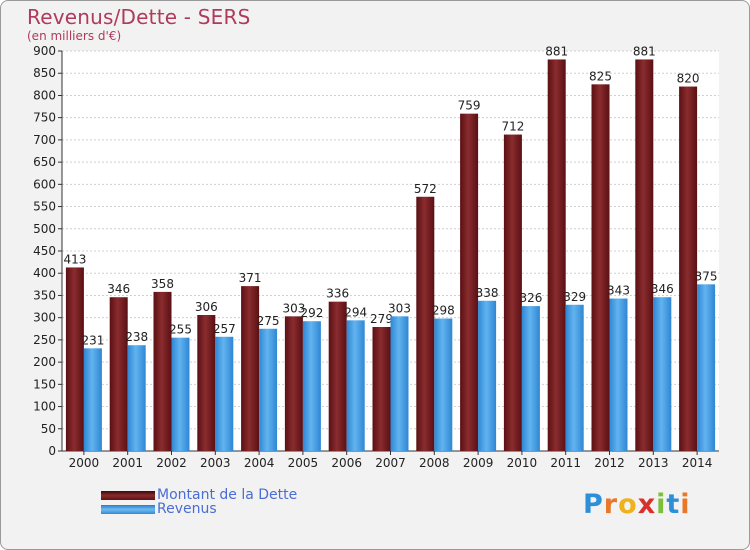 The height and width of the screenshot is (550, 750). What do you see at coordinates (224, 329) in the screenshot?
I see `data-label-revenue: 257` at bounding box center [224, 329].